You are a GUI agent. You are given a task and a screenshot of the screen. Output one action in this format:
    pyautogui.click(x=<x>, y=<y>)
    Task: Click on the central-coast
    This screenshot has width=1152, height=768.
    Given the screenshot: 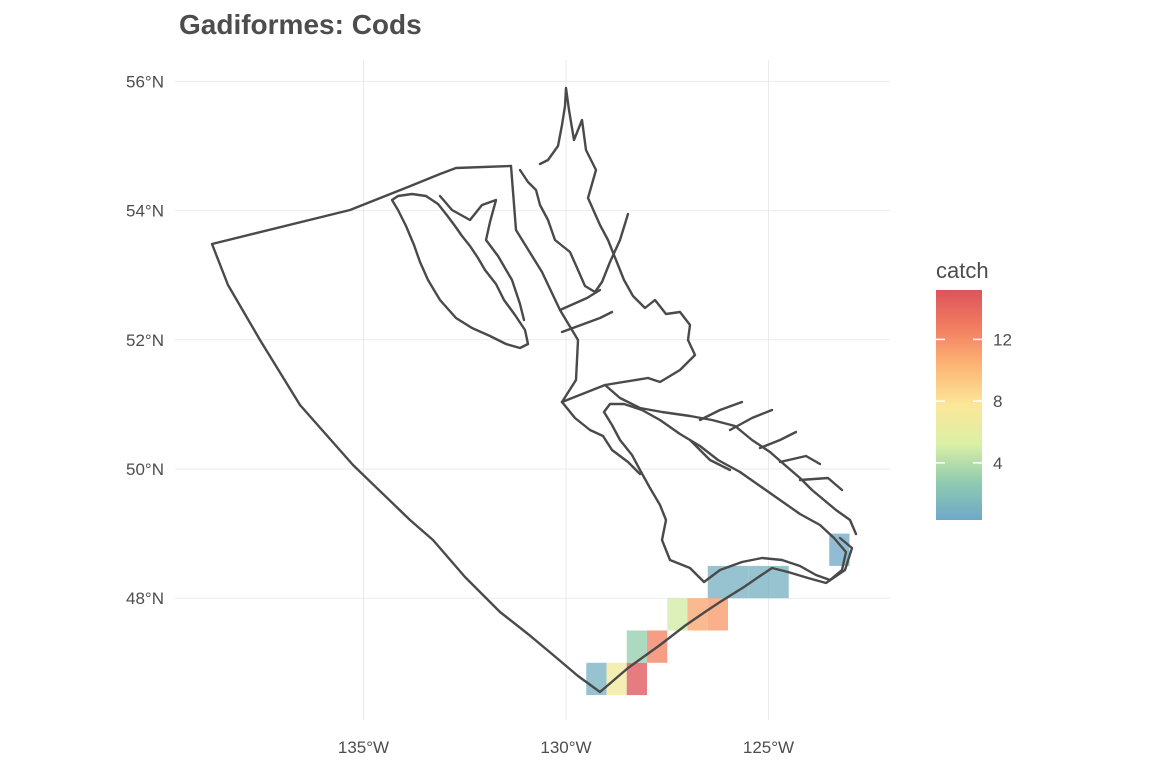 What is the action you would take?
    pyautogui.click(x=709, y=459)
    